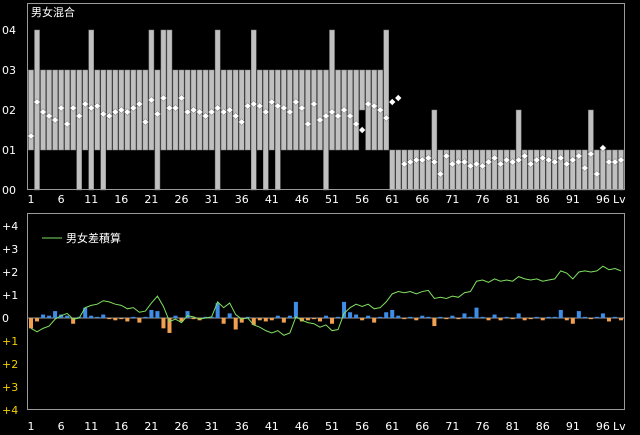 Image resolution: width=640 pixels, height=435 pixels. Describe the element at coordinates (61, 199) in the screenshot. I see `x-tick-label: 6` at that location.